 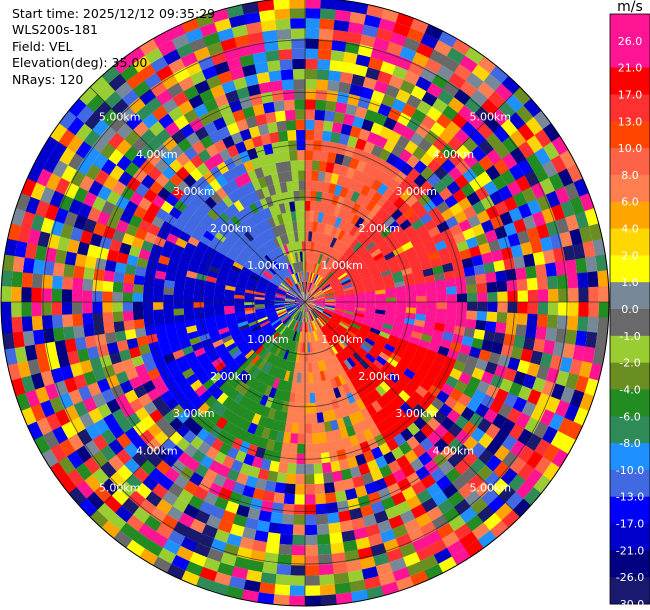 What do you see at coordinates (48, 79) in the screenshot?
I see `nrays-text: NRays: 120` at bounding box center [48, 79].